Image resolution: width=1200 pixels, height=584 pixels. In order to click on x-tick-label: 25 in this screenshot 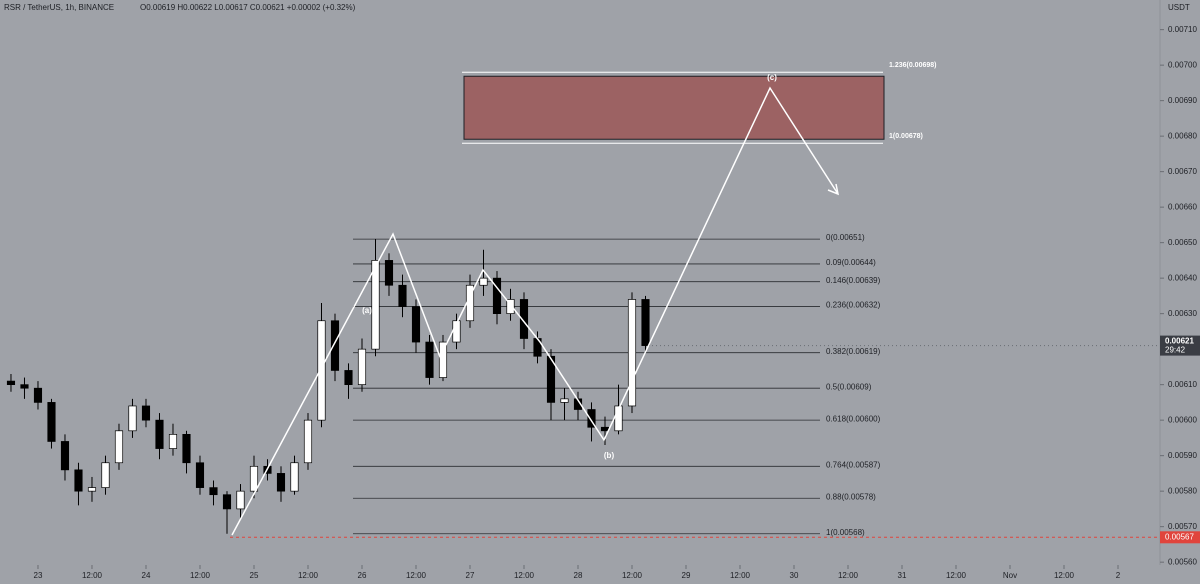, I will do `click(254, 575)`.